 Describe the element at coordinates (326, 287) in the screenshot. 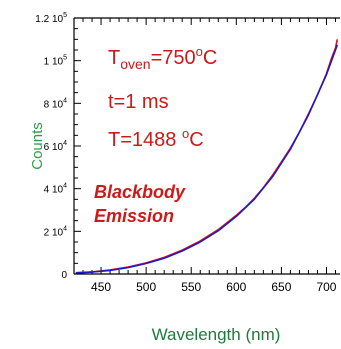

I see `x-tick-label: 700` at that location.